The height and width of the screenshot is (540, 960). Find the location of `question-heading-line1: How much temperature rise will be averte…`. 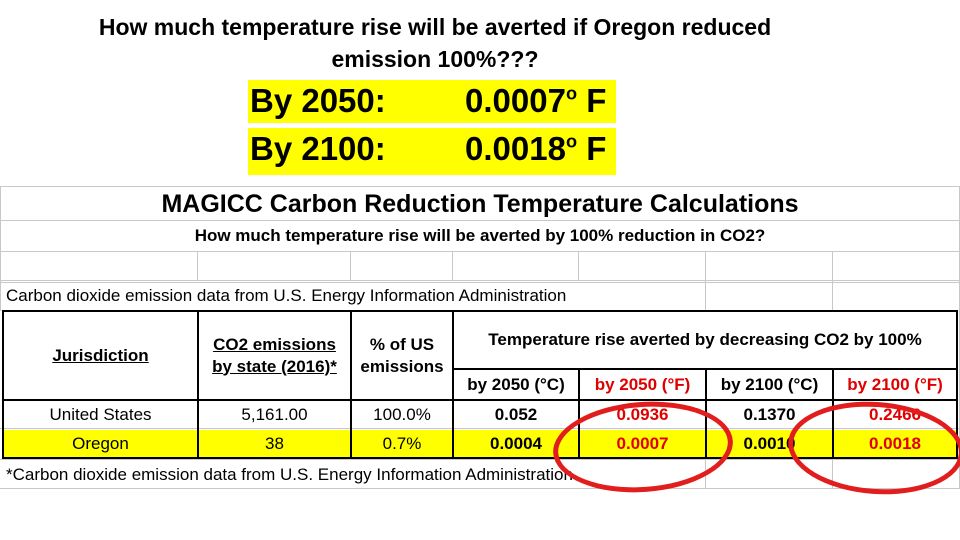

question-heading-line1: How much temperature rise will be averte… is located at coordinates (435, 27).